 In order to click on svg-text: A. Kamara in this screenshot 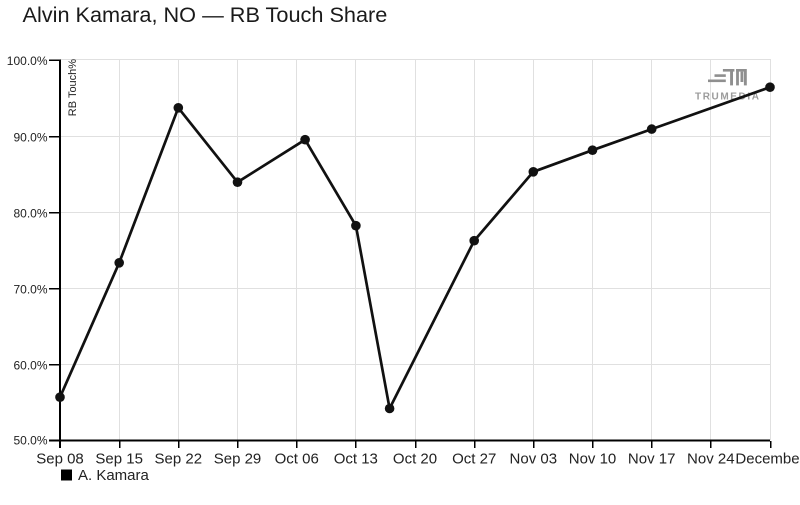, I will do `click(114, 475)`.